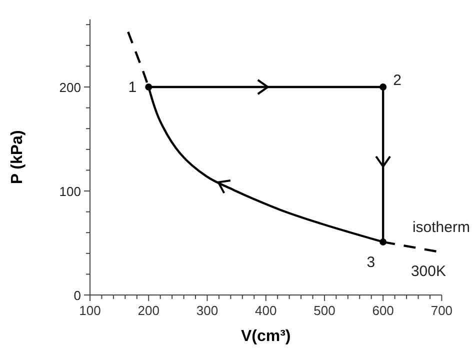 Image resolution: width=474 pixels, height=349 pixels. I want to click on y-tick-label: 0, so click(77, 295).